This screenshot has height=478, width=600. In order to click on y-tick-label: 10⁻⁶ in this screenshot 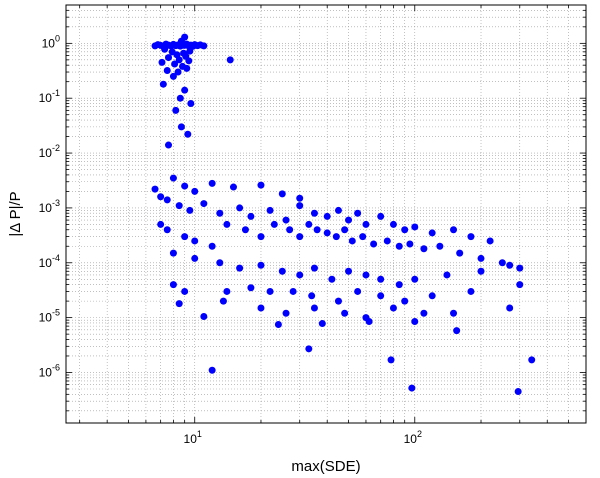, I will do `click(49, 370)`.